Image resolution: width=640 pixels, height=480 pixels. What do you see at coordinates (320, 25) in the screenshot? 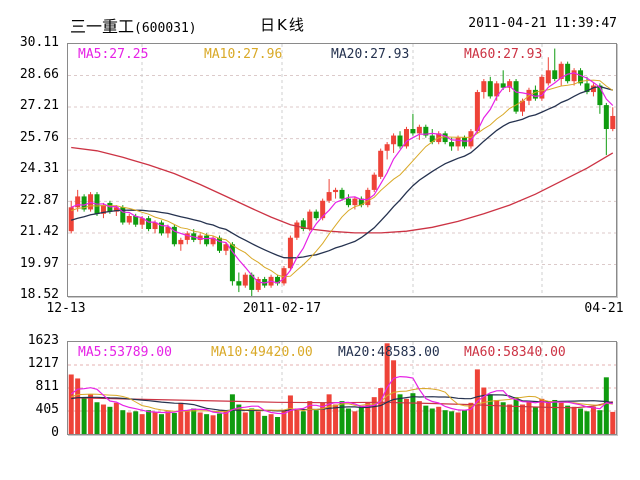
I see `header-bar: 三一重工(600031) 日K线 2011-04-21 11:39:47` at bounding box center [320, 25].